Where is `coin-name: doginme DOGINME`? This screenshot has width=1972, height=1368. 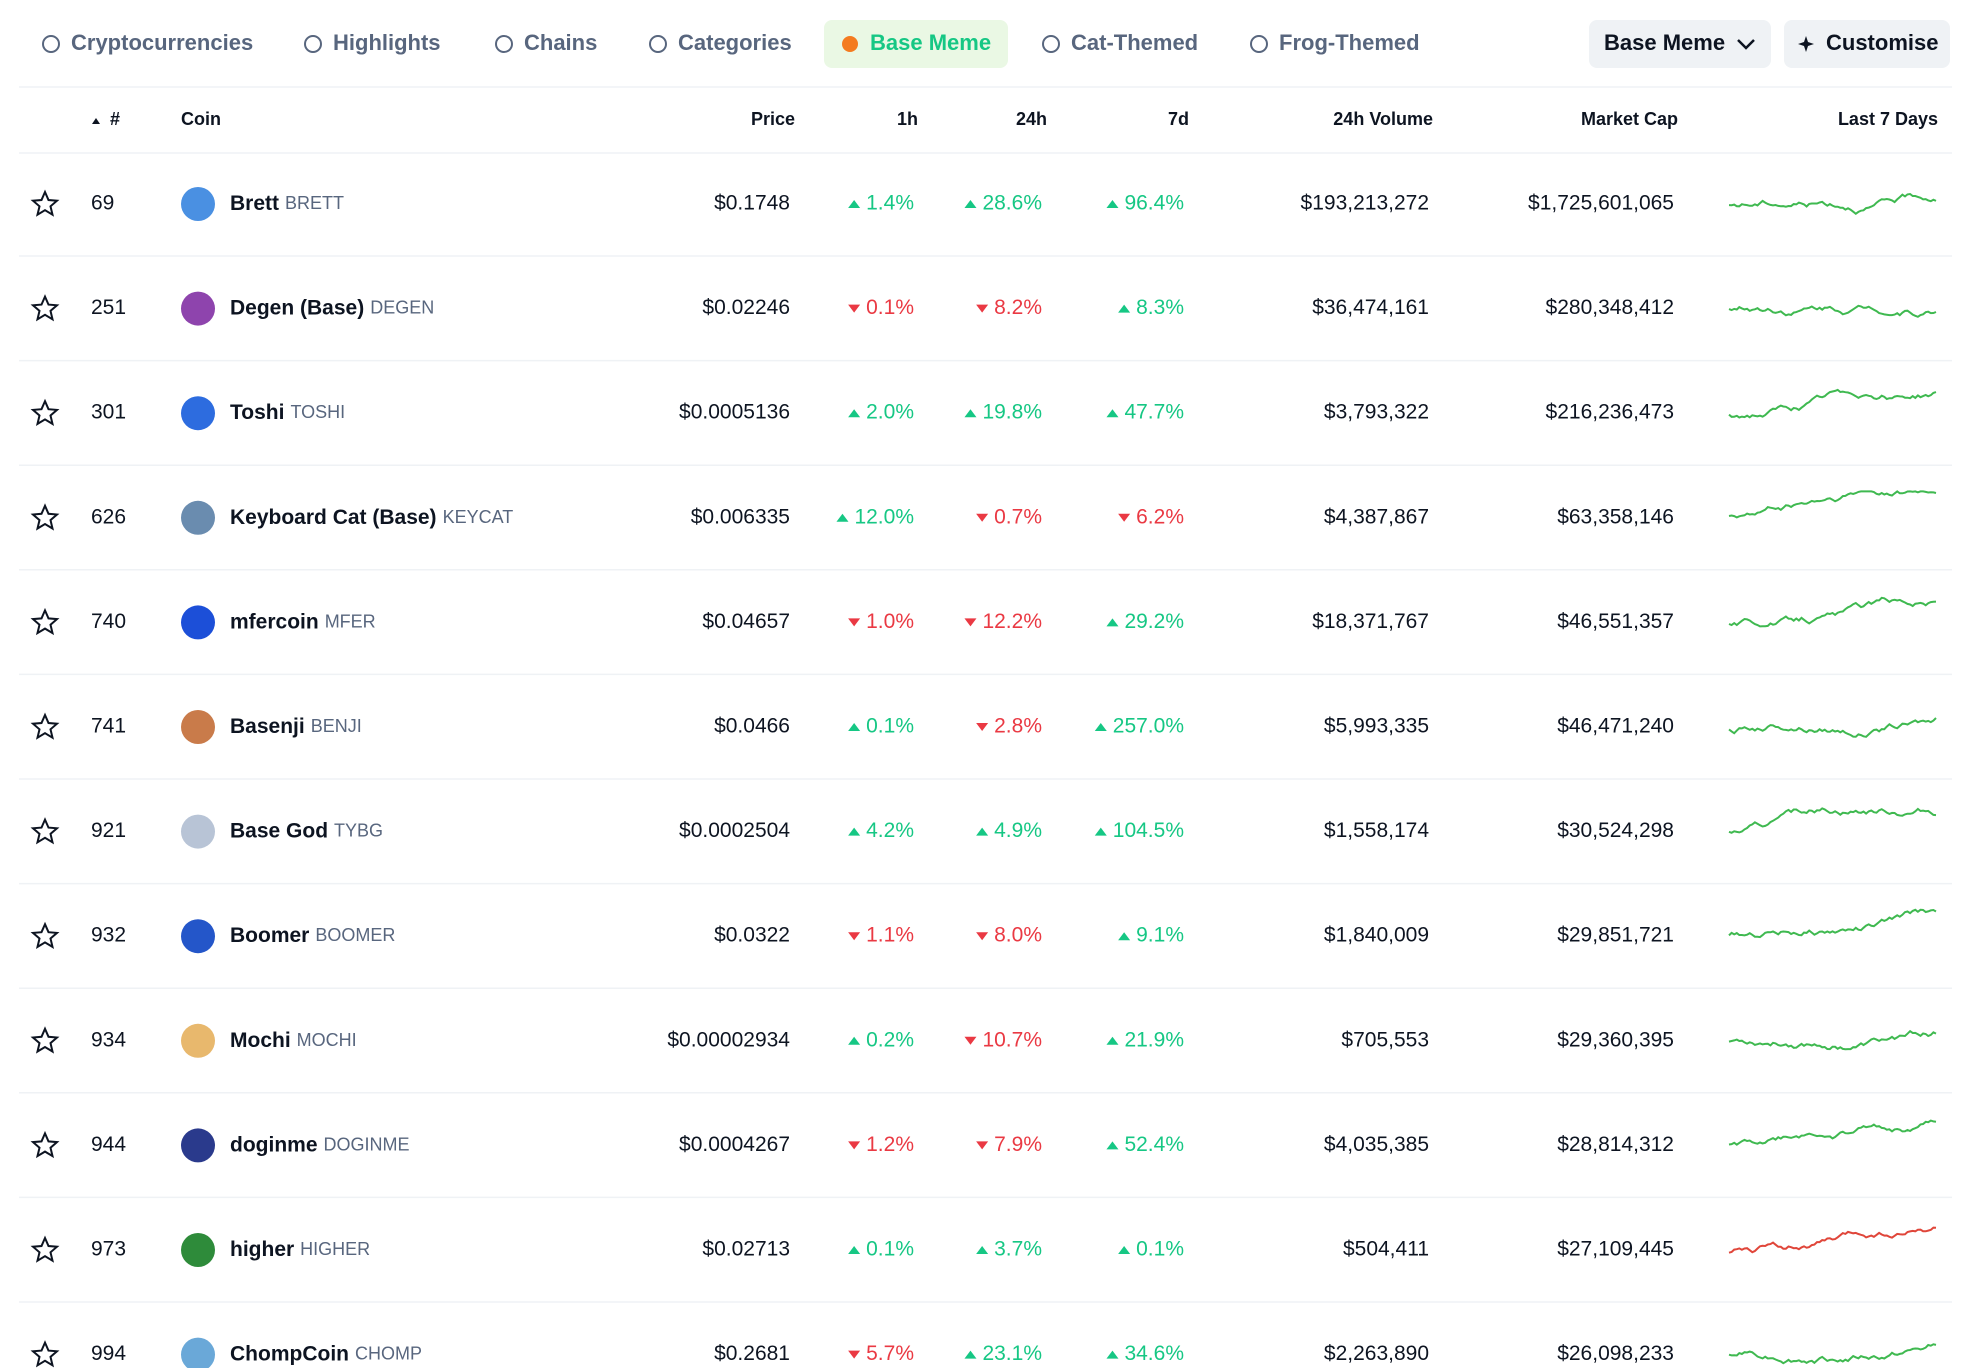 coin-name: doginme DOGINME is located at coordinates (320, 1144).